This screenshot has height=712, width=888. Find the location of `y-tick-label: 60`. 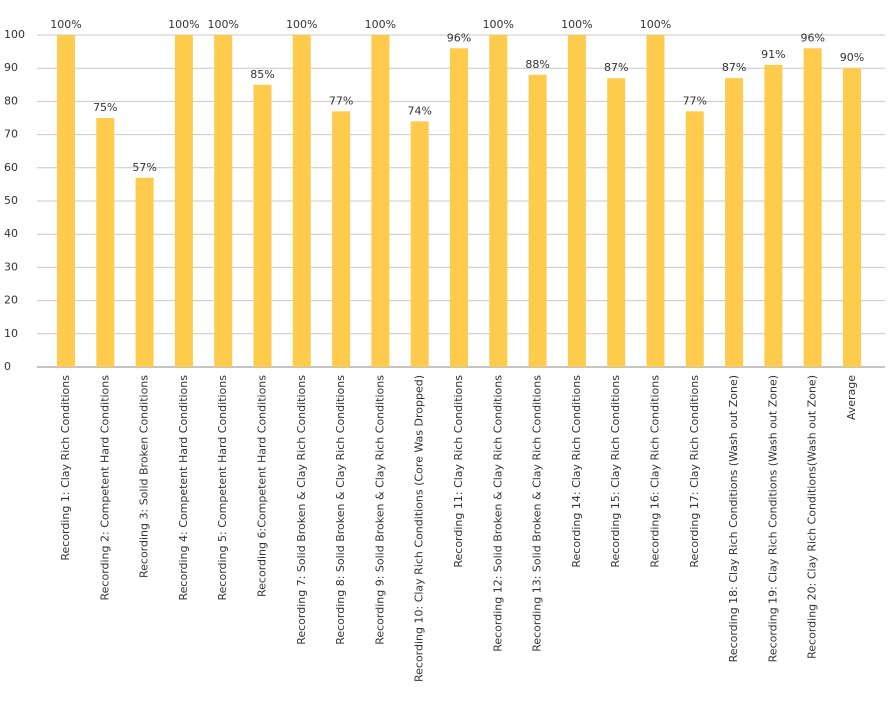

y-tick-label: 60 is located at coordinates (11, 167).